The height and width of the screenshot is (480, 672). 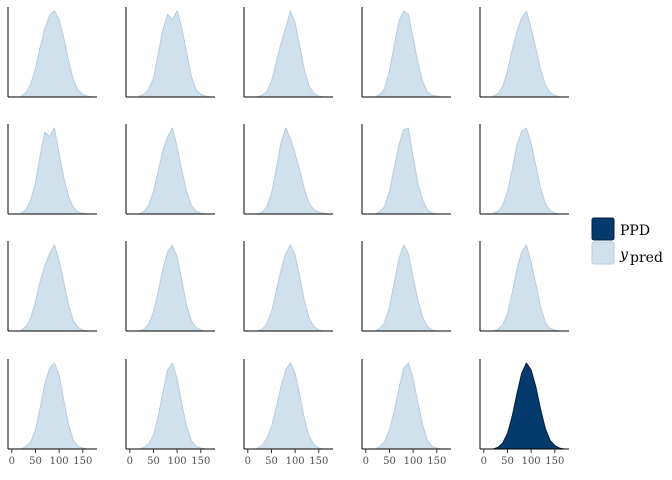 I want to click on legend-key-ppd, so click(x=603, y=229).